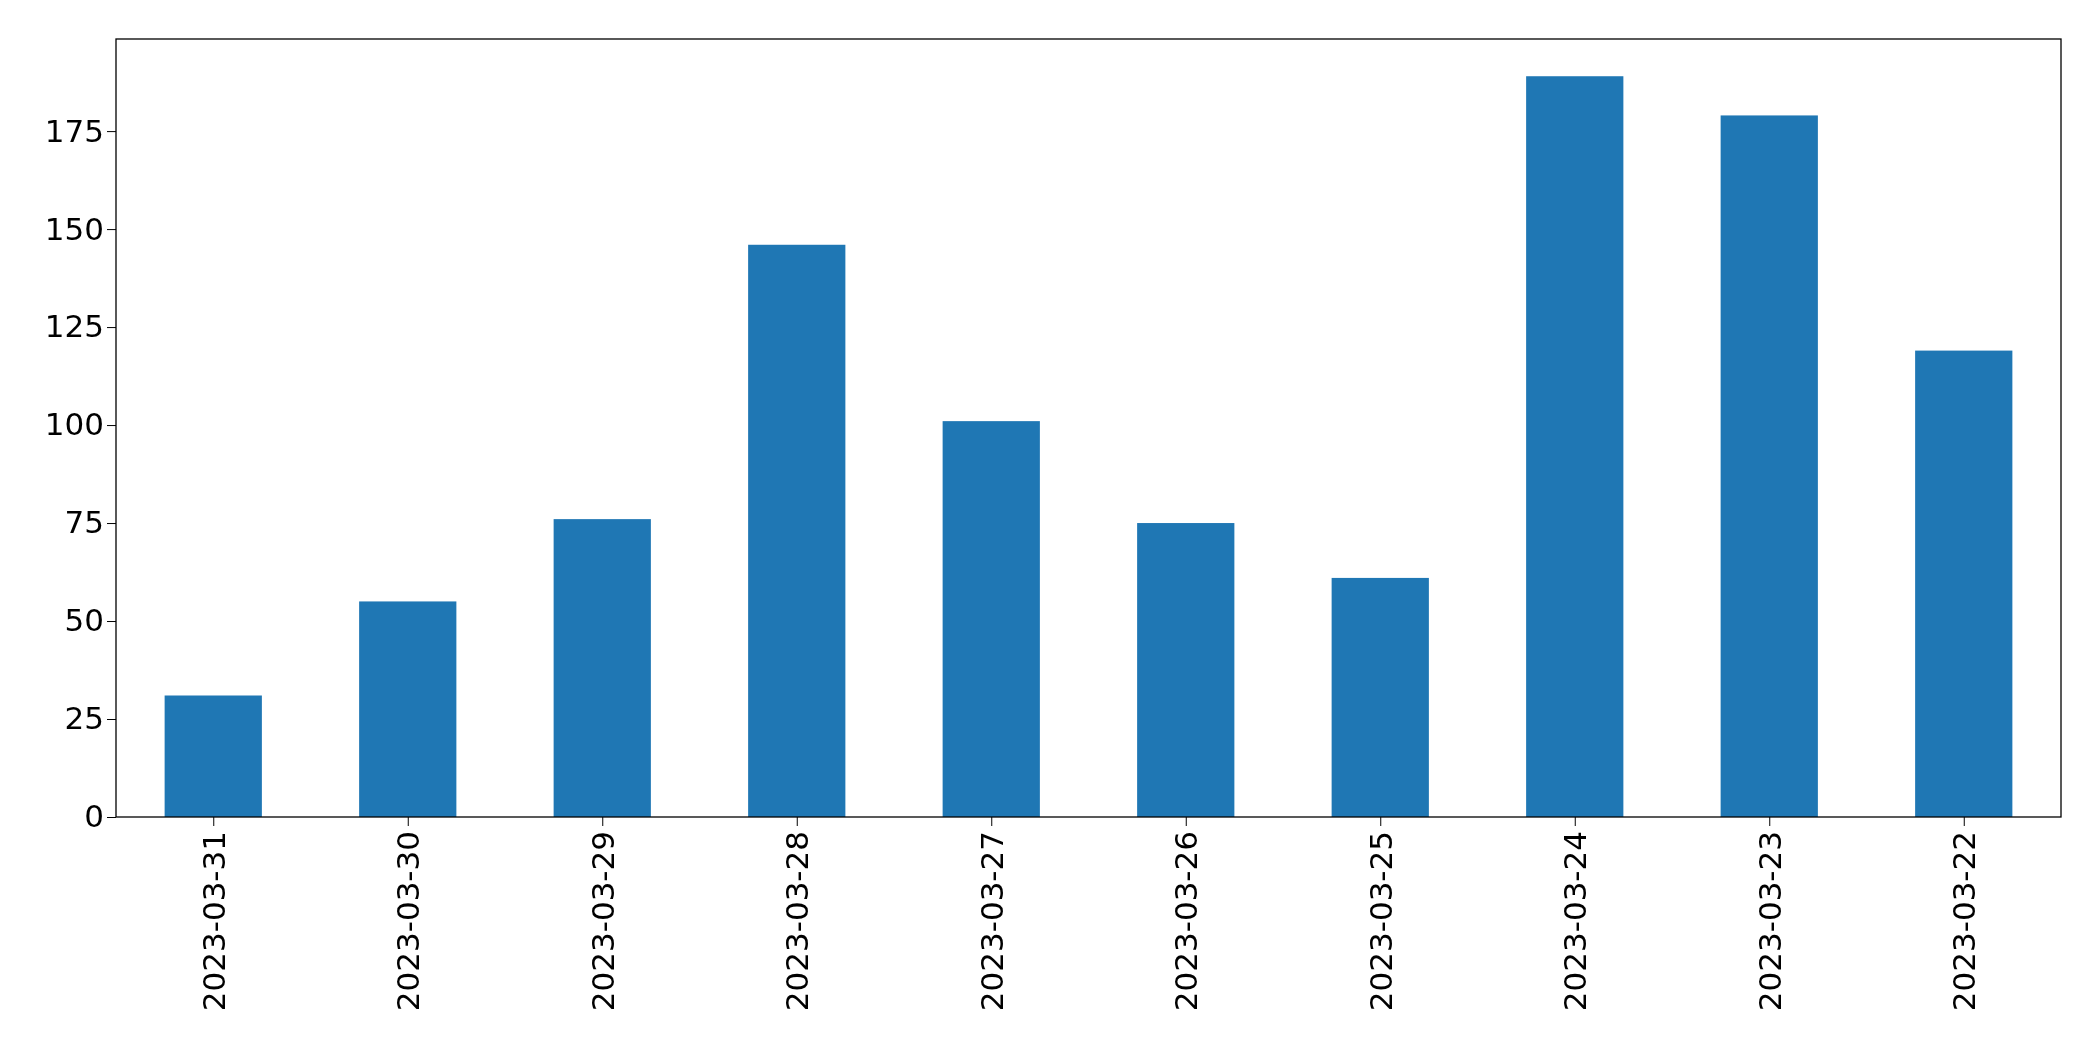 The width and height of the screenshot is (2093, 1061). Describe the element at coordinates (991, 921) in the screenshot. I see `x-tick-label: 2023-03-27` at that location.